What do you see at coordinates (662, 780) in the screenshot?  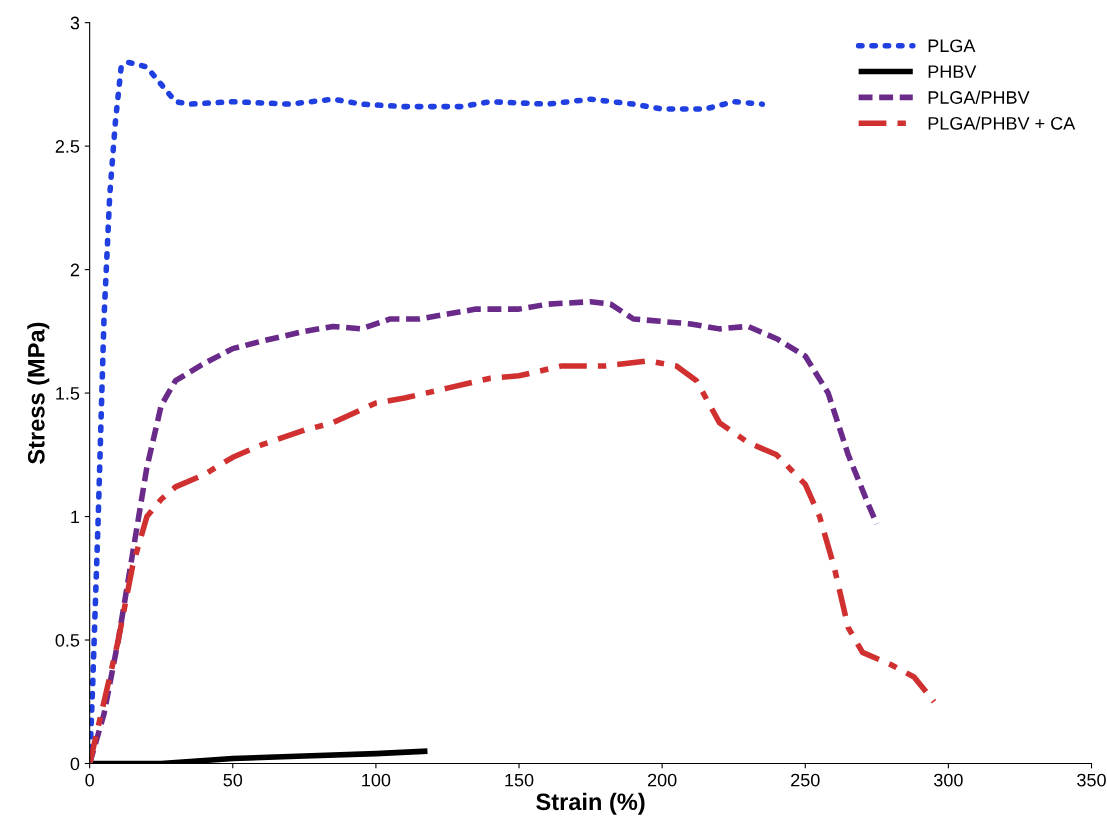 I see `x-tick-label: 200` at bounding box center [662, 780].